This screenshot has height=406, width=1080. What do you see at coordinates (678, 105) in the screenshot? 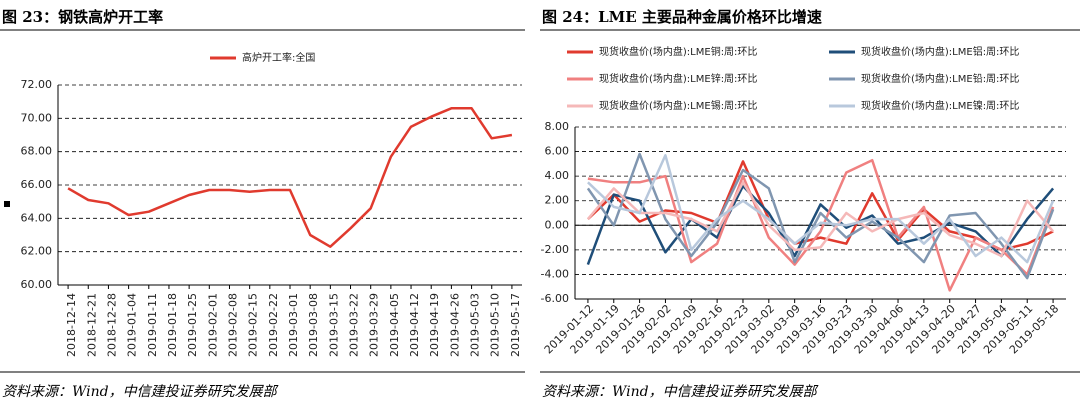
I see `legend-label: 现货收盘价(场内盘):LME锡:周:环比` at bounding box center [678, 105].